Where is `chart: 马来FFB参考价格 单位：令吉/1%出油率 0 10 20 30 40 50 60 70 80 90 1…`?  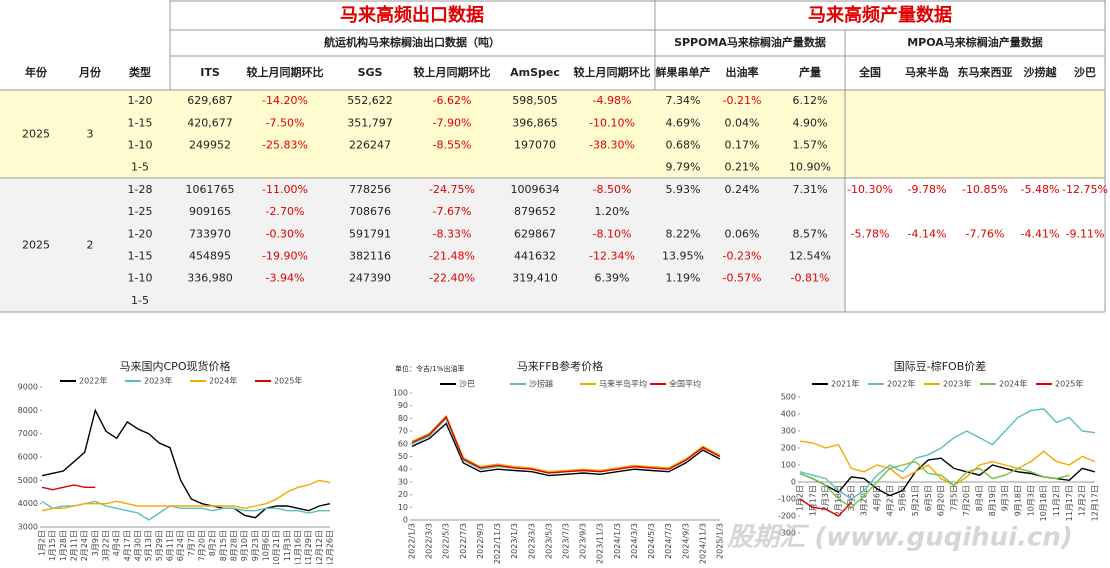 chart: 马来FFB参考价格 单位：令吉/1%出油率 0 10 20 30 40 50 60 70 80 90 1… is located at coordinates (559, 461).